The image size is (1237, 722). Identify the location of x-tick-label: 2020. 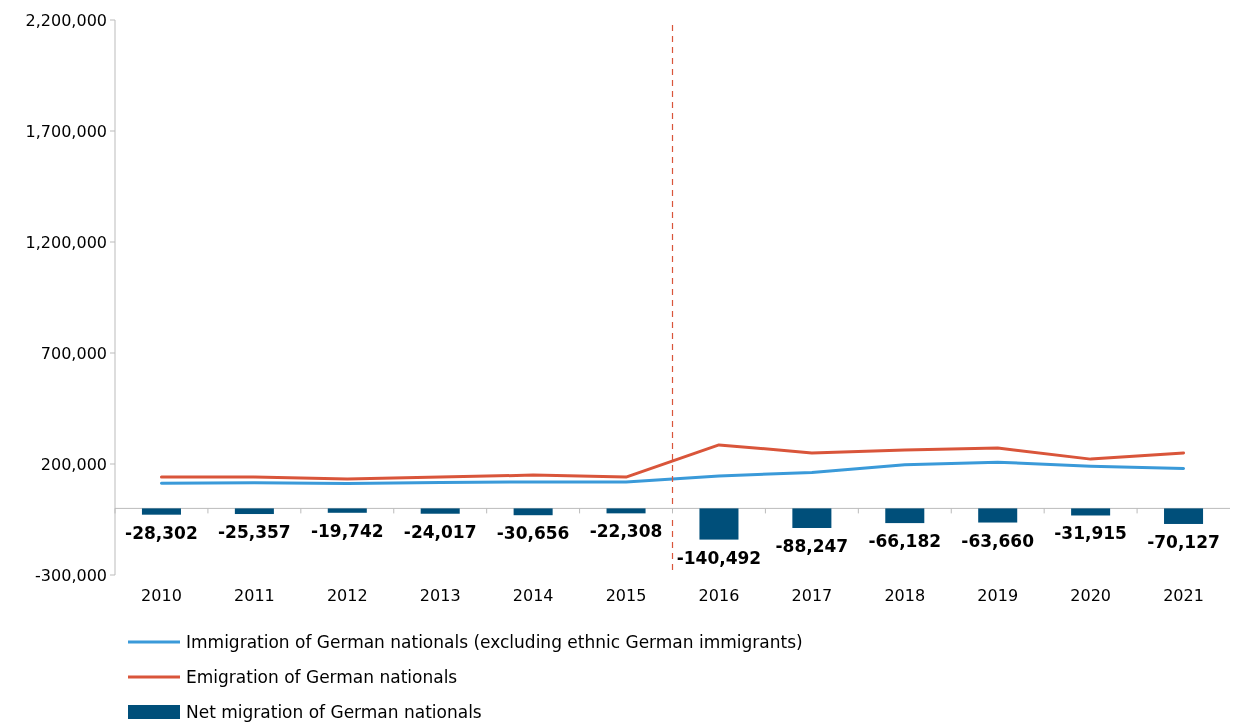
(1090, 595).